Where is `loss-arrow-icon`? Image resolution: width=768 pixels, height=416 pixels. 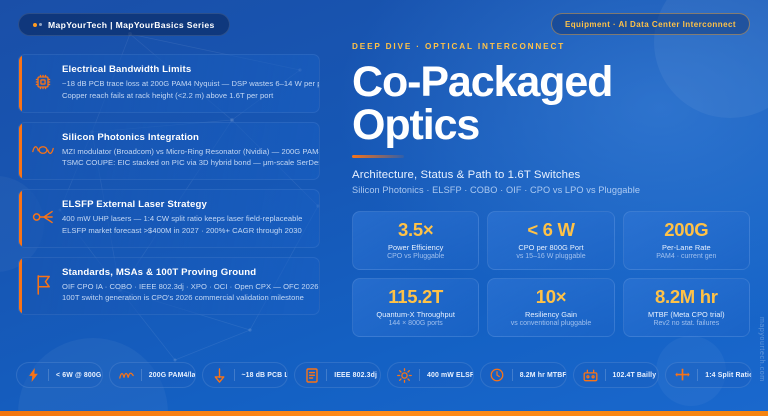
loss-arrow-icon is located at coordinates (219, 375).